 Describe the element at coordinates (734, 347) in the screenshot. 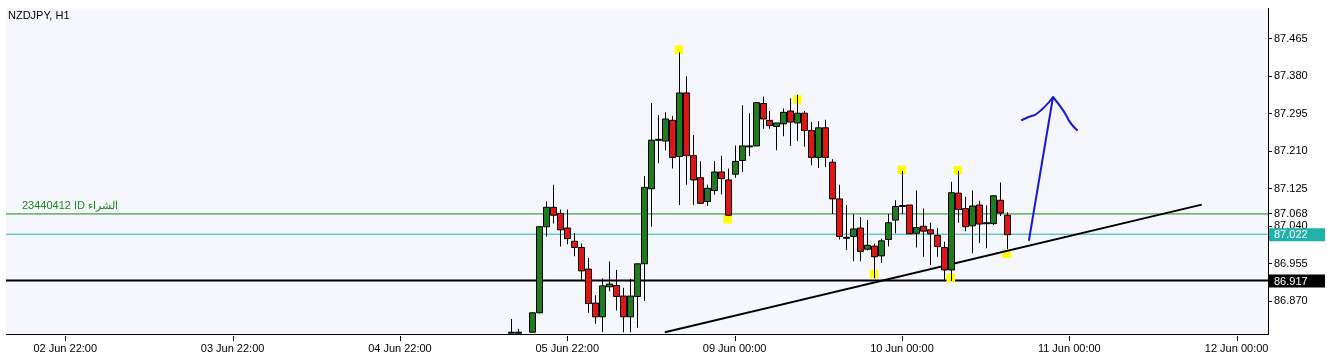

I see `x-tick-label: 09 Jun 00:00` at that location.